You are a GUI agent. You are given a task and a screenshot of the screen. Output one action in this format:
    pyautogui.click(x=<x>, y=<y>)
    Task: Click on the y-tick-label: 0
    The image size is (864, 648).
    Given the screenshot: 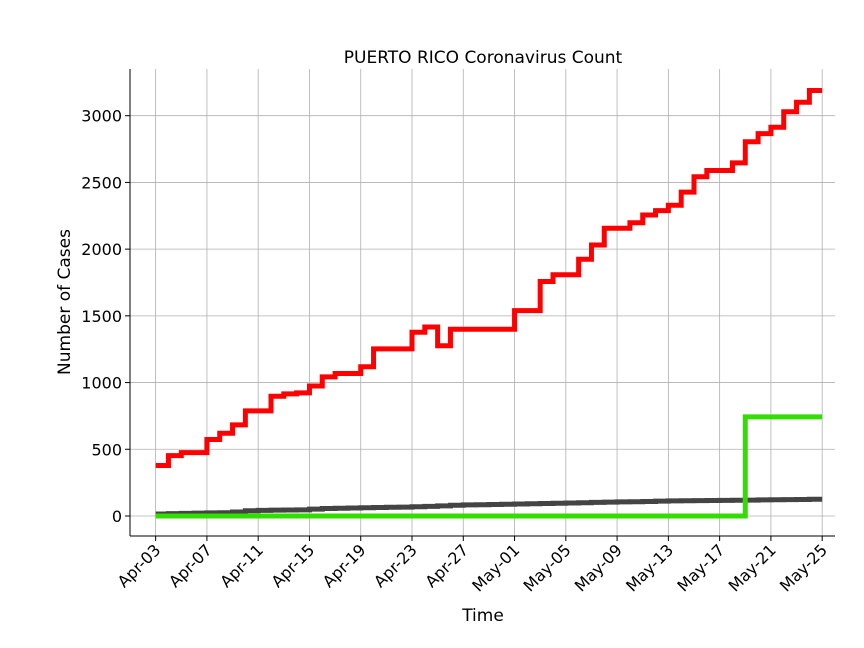 What is the action you would take?
    pyautogui.click(x=117, y=516)
    